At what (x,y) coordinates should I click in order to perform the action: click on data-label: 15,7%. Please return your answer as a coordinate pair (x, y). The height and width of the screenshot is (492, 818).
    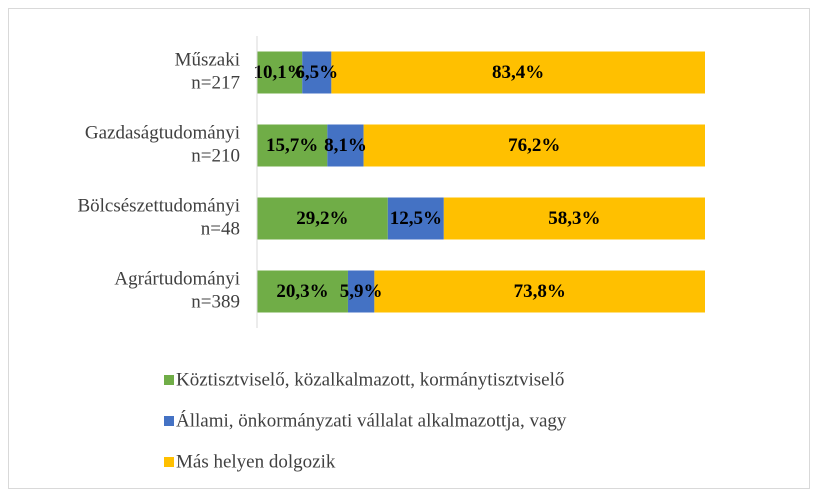
    Looking at the image, I should click on (292, 145).